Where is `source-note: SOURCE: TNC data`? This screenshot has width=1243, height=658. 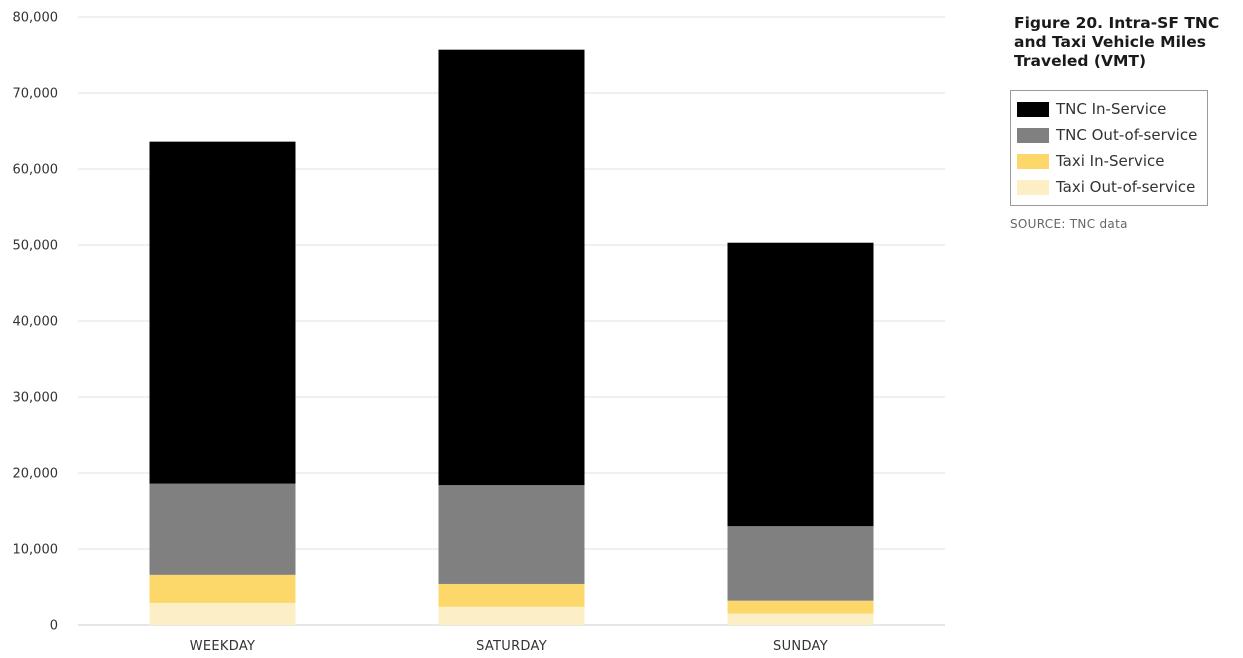
source-note: SOURCE: TNC data is located at coordinates (1069, 224).